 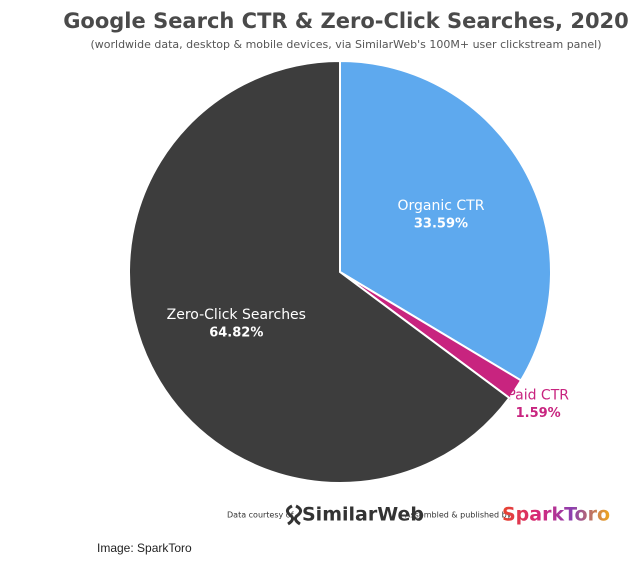 What do you see at coordinates (440, 206) in the screenshot?
I see `slice-label: Organic CTR` at bounding box center [440, 206].